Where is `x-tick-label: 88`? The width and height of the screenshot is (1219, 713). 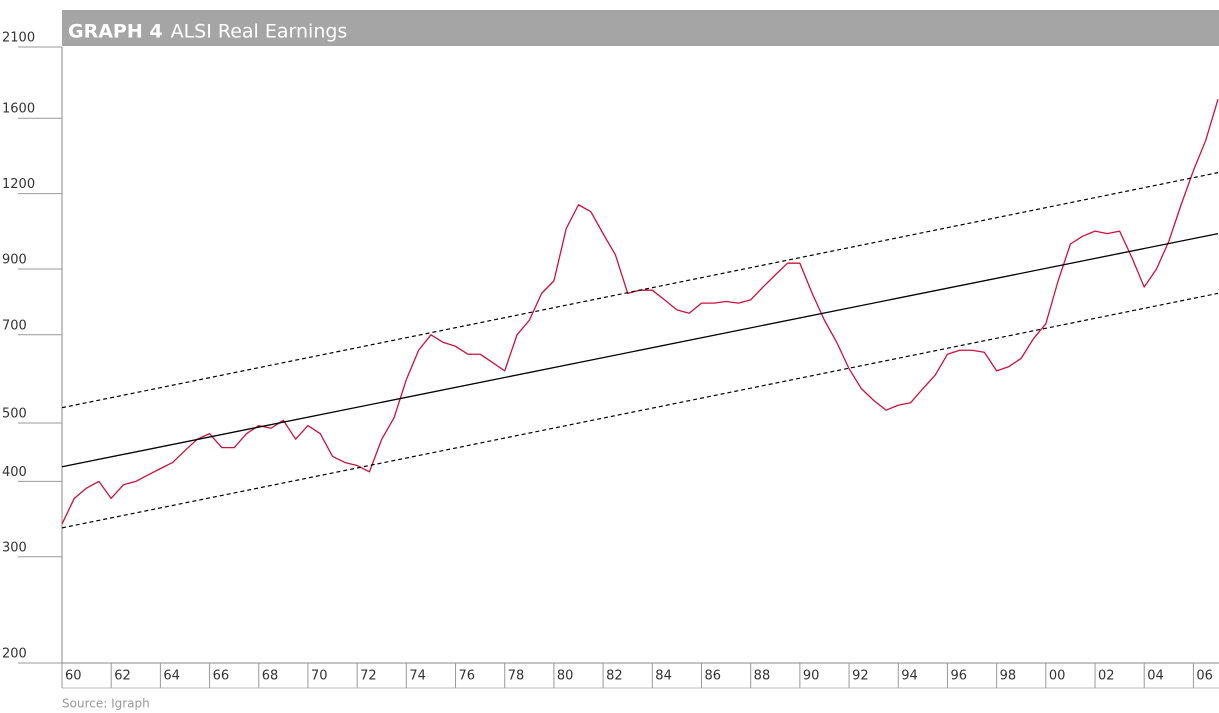 x-tick-label: 88 is located at coordinates (762, 676).